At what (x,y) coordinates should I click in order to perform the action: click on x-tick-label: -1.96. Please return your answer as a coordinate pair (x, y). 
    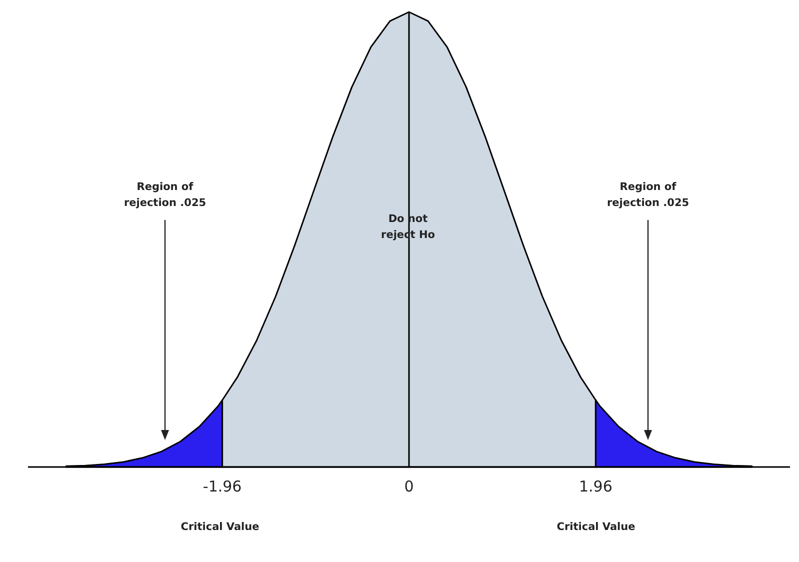
    Looking at the image, I should click on (222, 487).